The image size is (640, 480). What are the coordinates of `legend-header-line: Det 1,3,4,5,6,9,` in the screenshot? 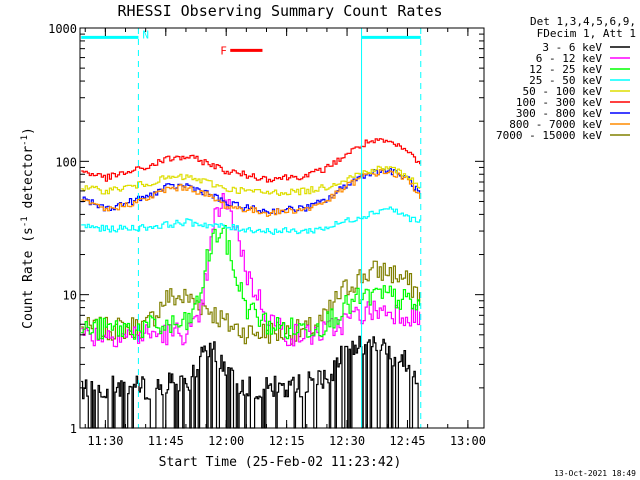 It's located at (583, 21).